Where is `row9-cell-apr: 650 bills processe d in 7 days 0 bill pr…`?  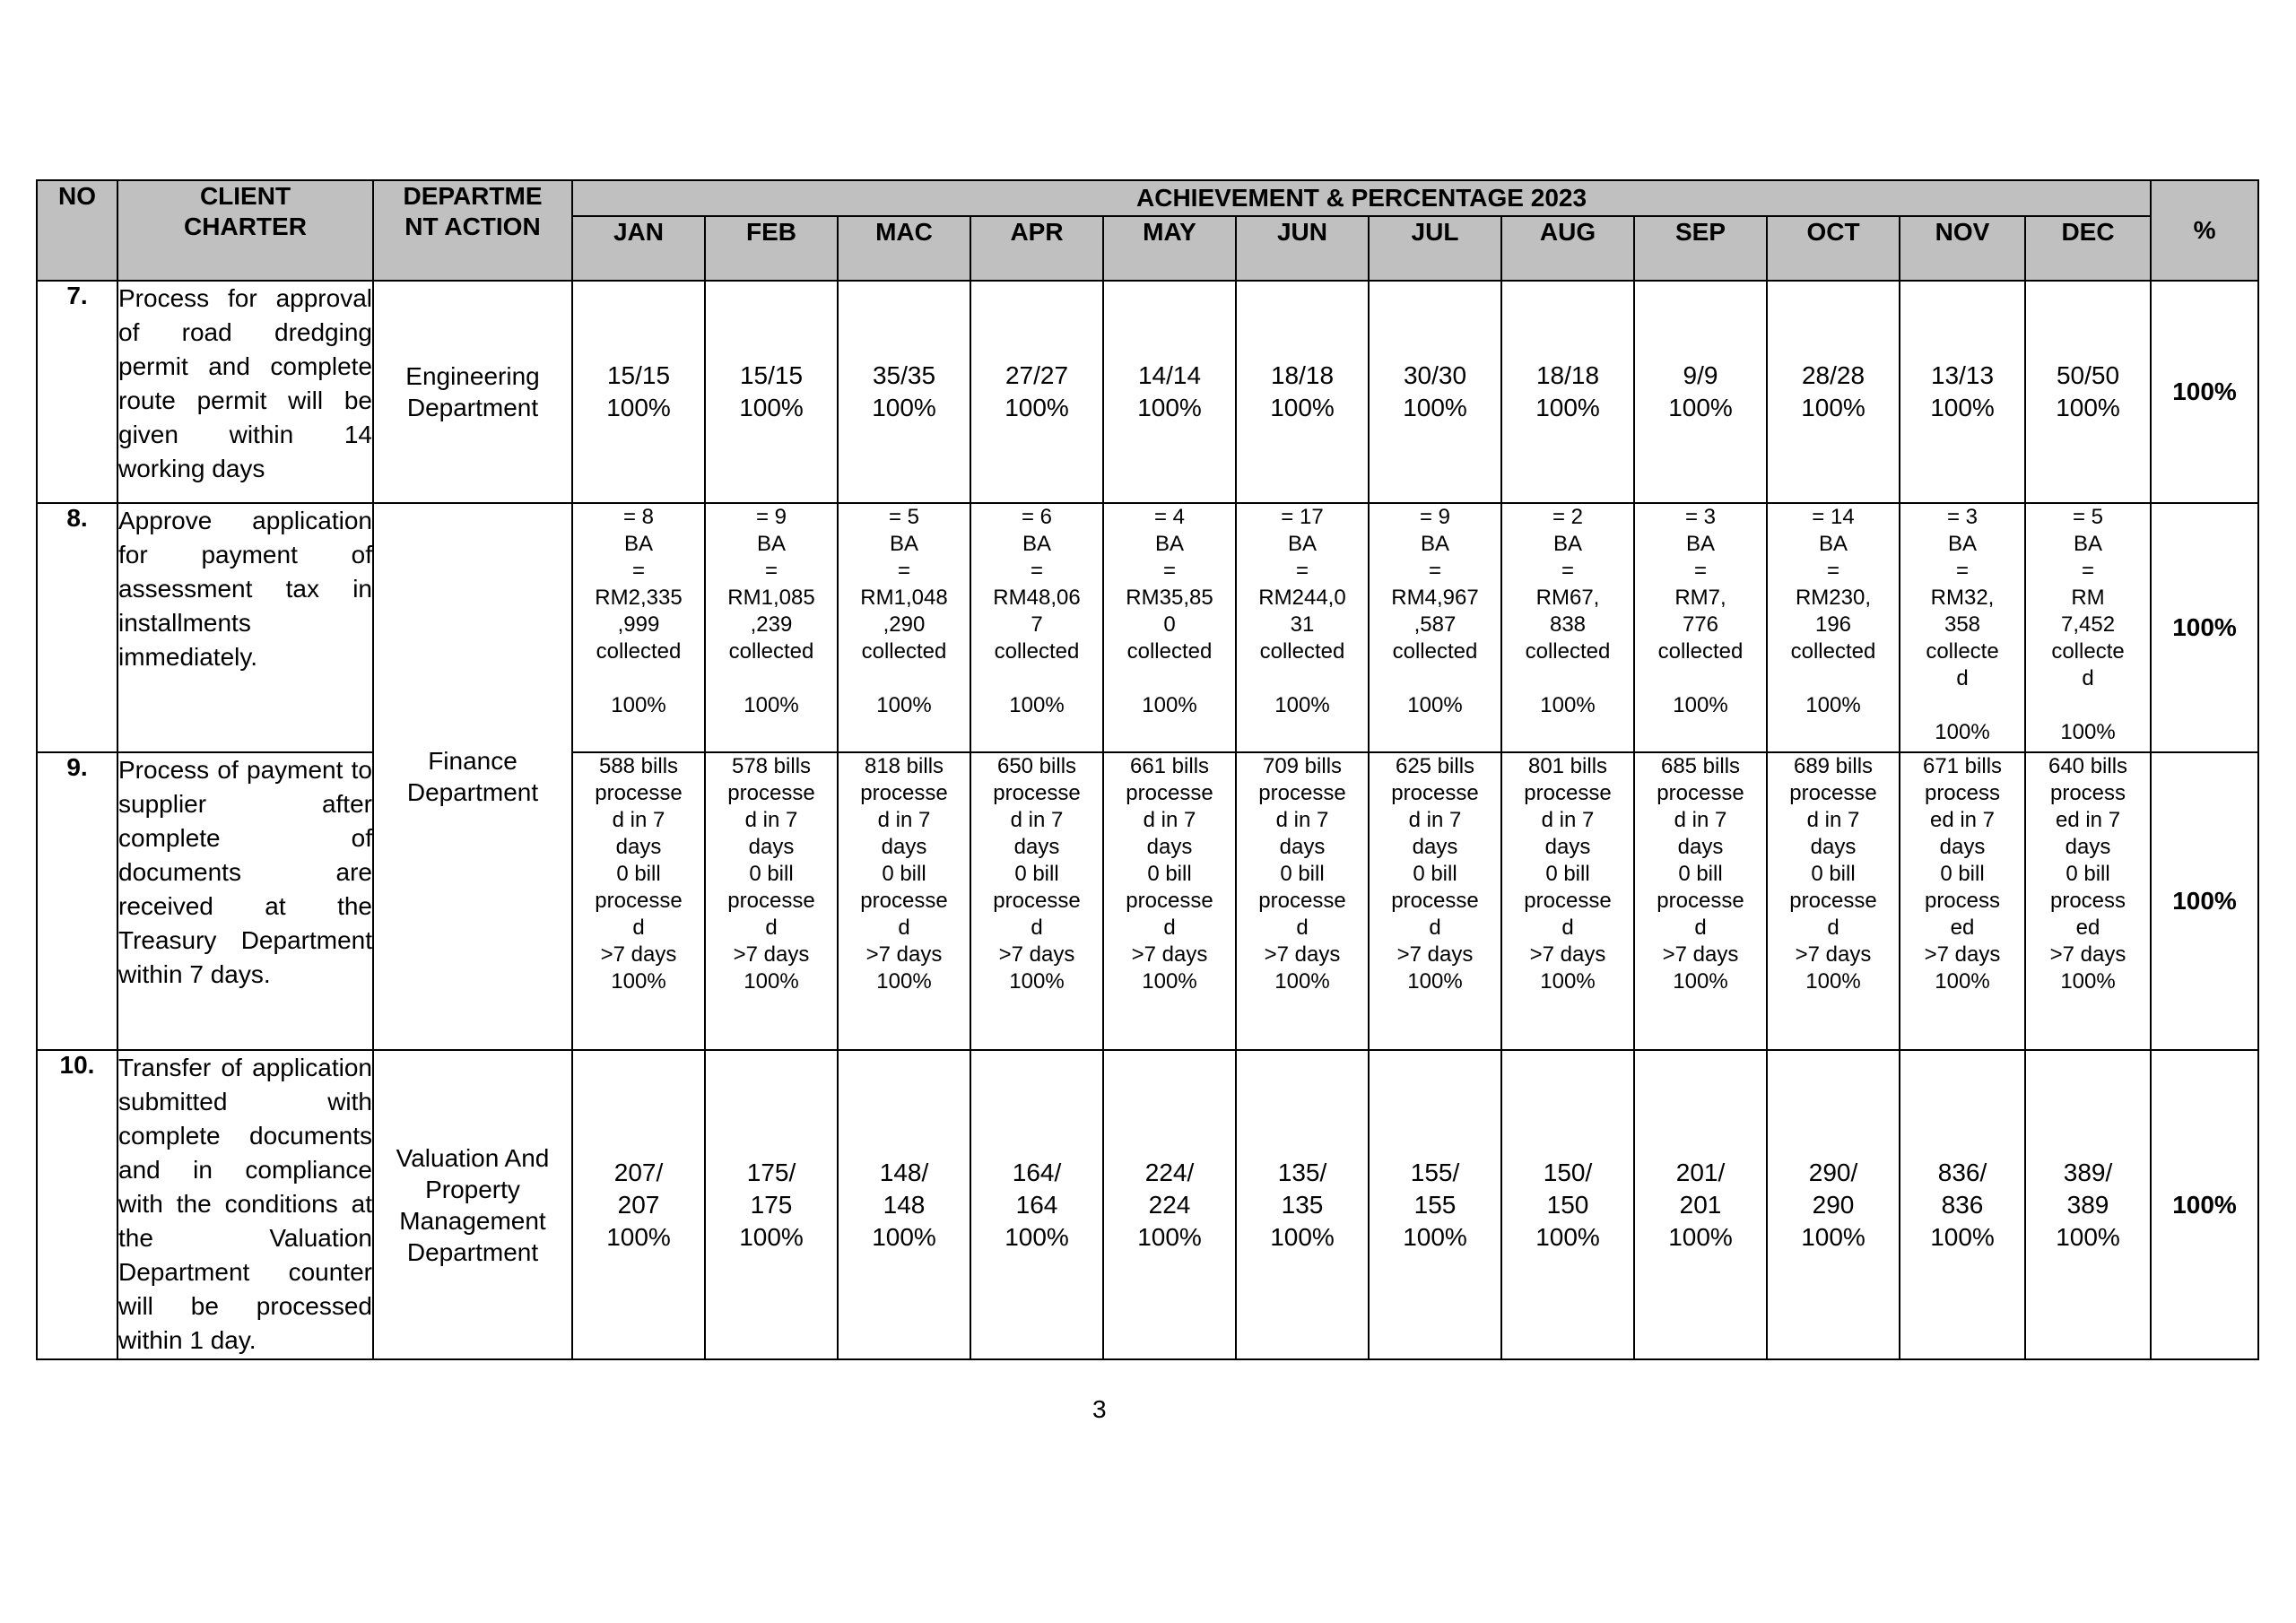
row9-cell-apr: 650 bills processe d in 7 days 0 bill pr… is located at coordinates (1037, 901).